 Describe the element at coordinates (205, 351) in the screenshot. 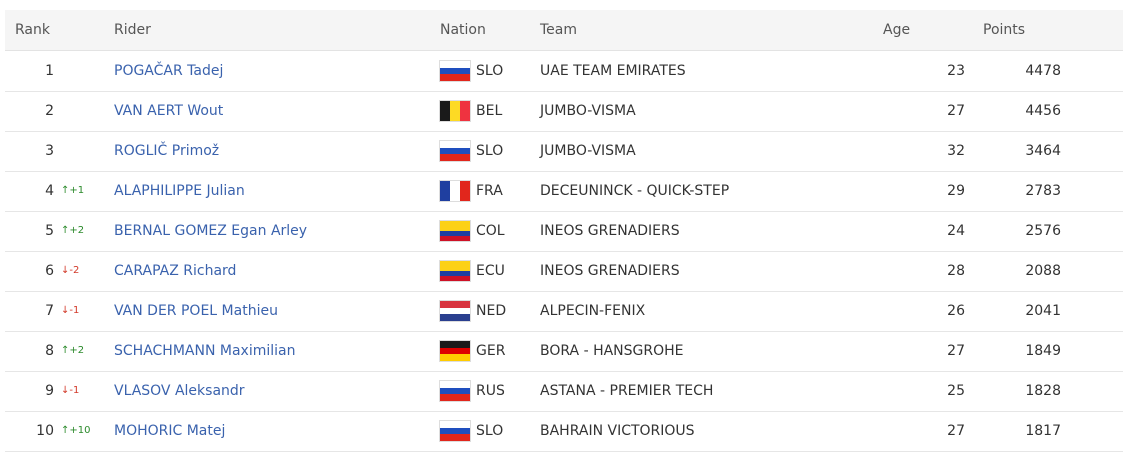

I see `rider-link: SCHACHMANN Maximilian` at that location.